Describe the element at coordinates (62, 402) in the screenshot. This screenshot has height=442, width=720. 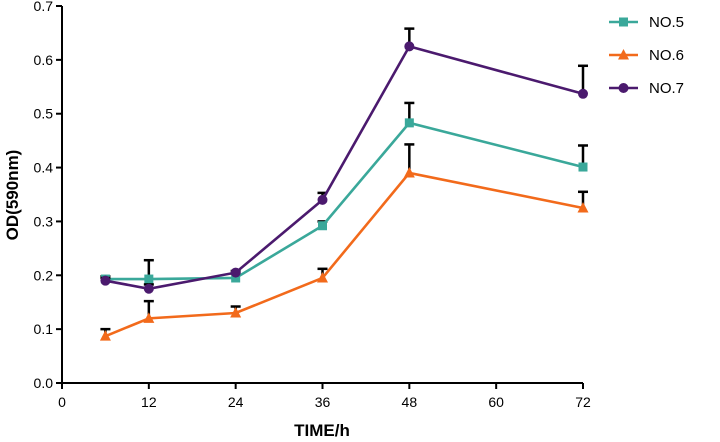
I see `x-tick-label: 0` at that location.